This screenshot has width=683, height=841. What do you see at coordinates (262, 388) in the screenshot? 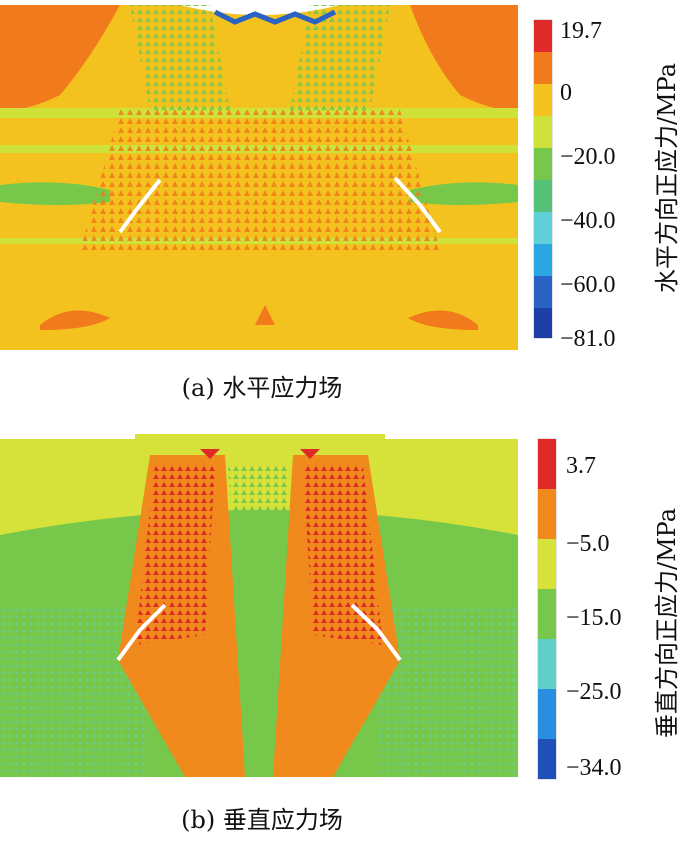
I see `caption-a: (a) 水平应力场` at bounding box center [262, 388].